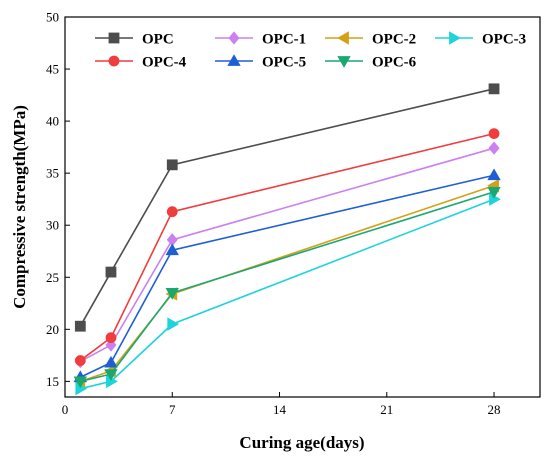  What do you see at coordinates (260, 62) in the screenshot?
I see `legend-item-opc-5: OPC-5` at bounding box center [260, 62].